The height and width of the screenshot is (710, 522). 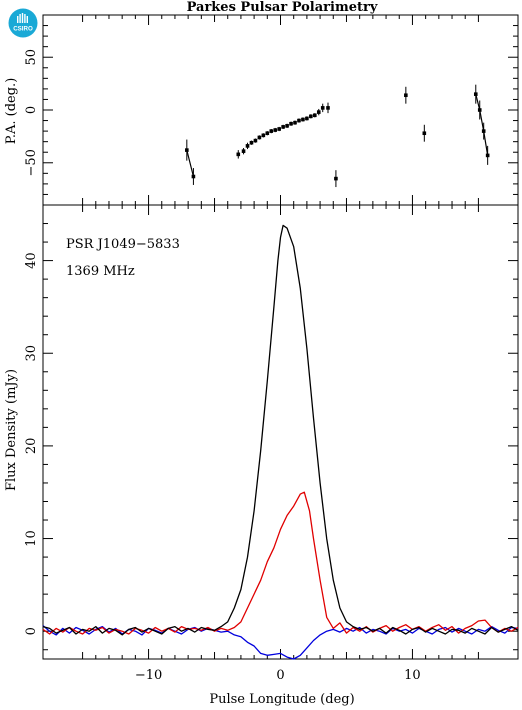 What do you see at coordinates (23, 29) in the screenshot?
I see `csiro-logo-text: CSIRO` at bounding box center [23, 29].